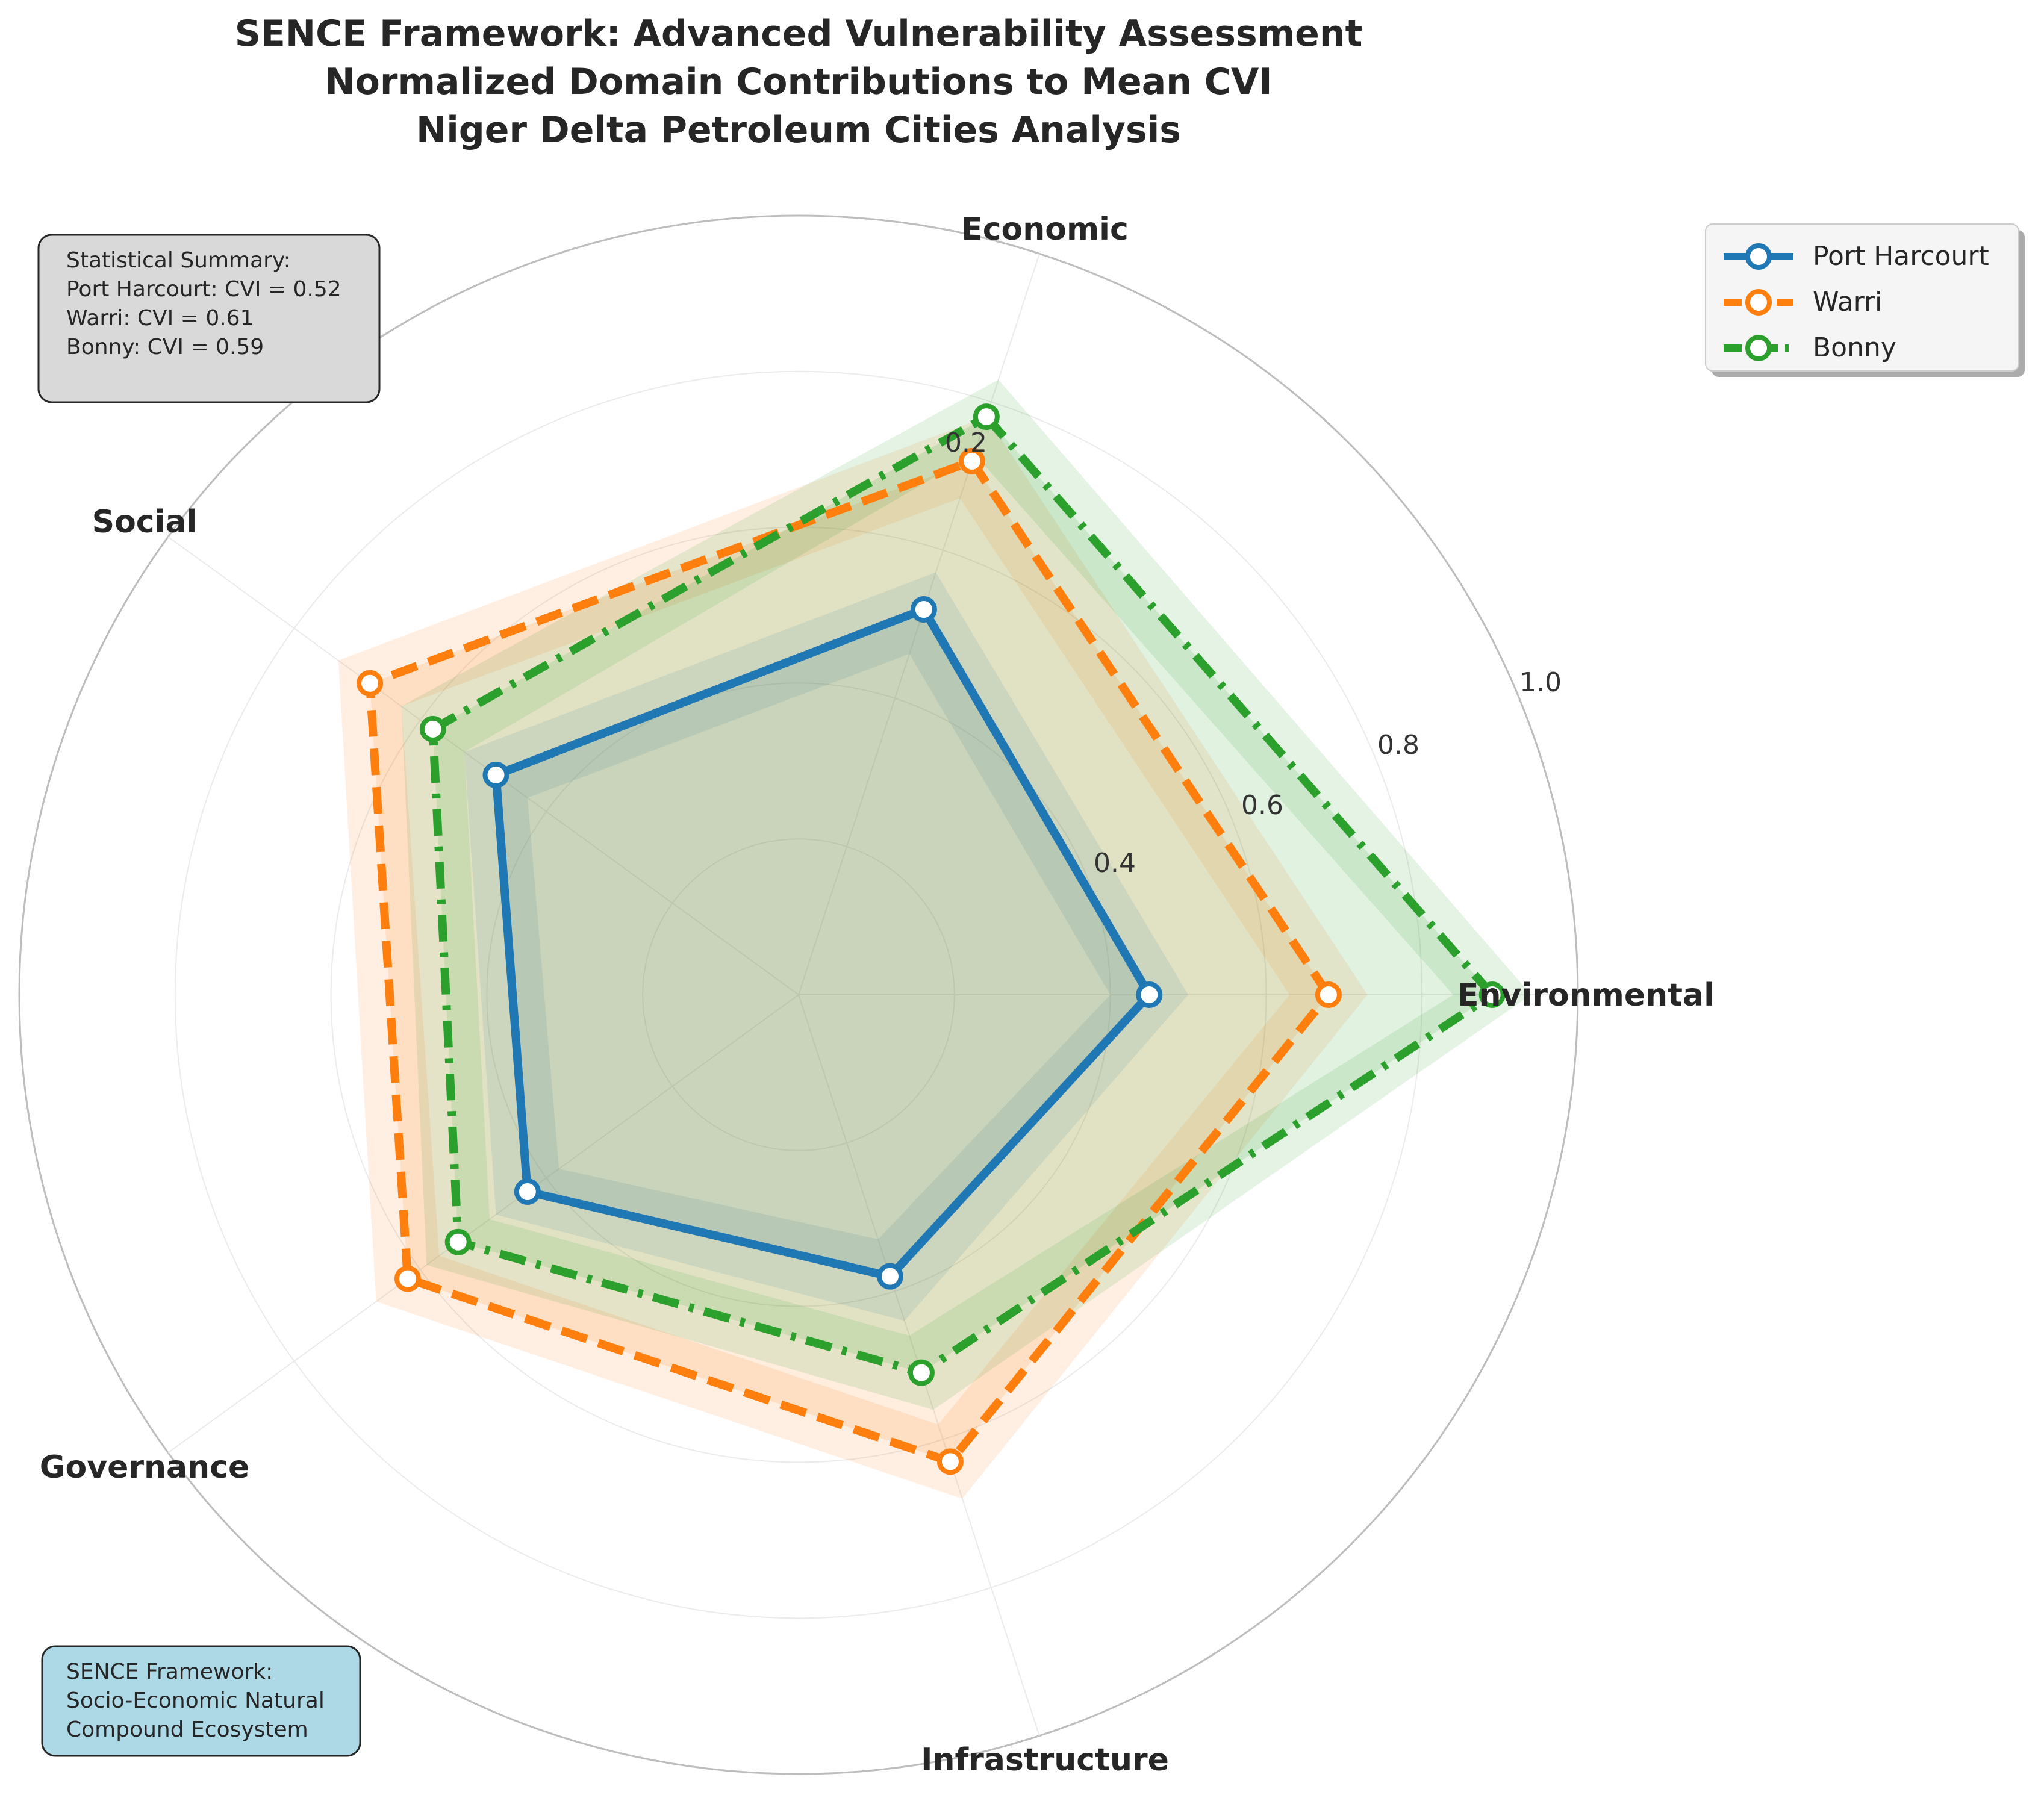  Describe the element at coordinates (160, 318) in the screenshot. I see `summary-line: Warri: CVI = 0.61` at that location.